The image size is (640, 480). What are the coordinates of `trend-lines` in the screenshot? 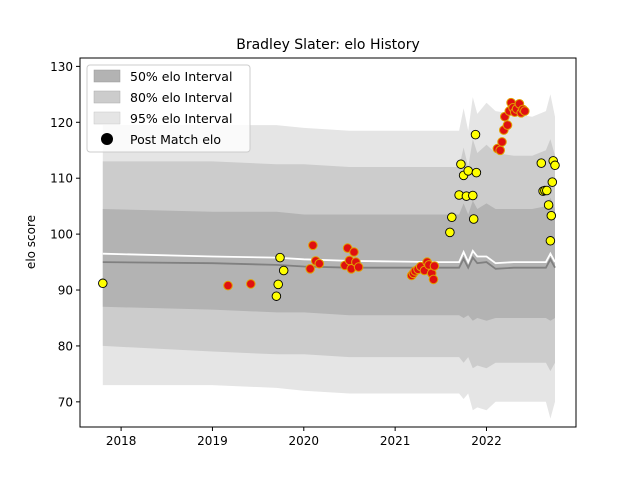 It's located at (329, 259).